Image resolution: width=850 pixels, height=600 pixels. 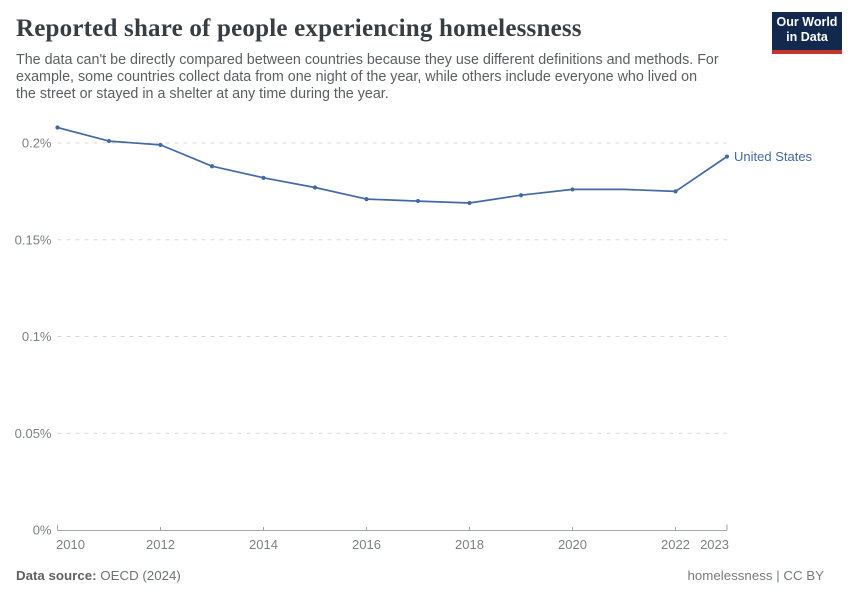 What do you see at coordinates (366, 544) in the screenshot?
I see `svg-text: 2016` at bounding box center [366, 544].